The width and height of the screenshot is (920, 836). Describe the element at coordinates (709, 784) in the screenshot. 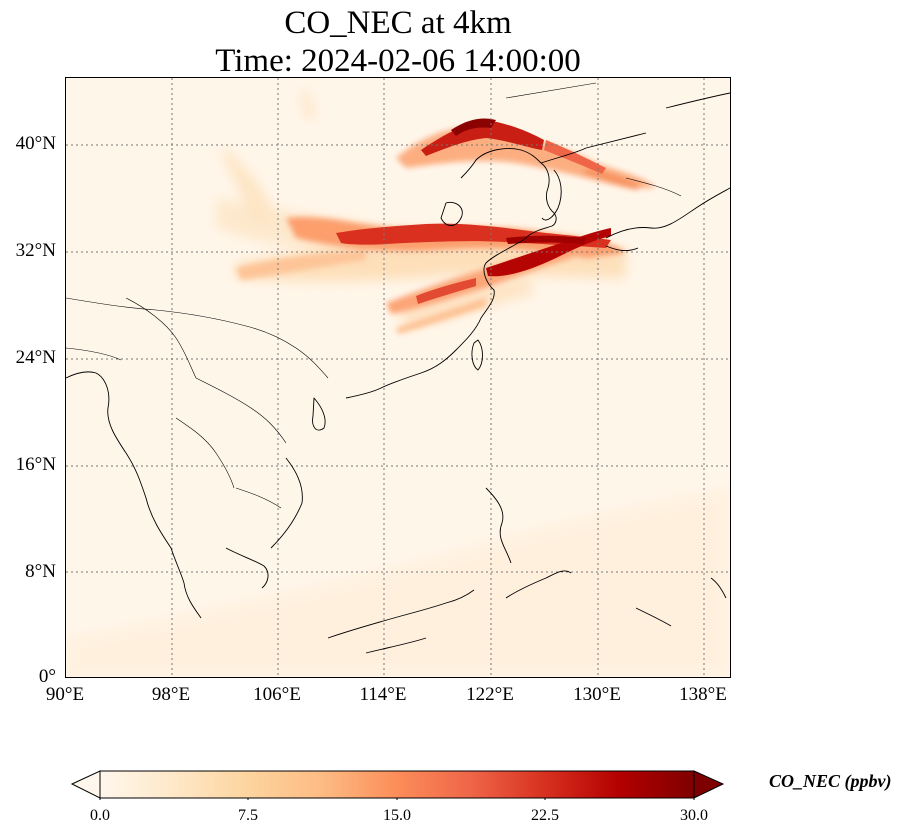

I see `colorbar-max-extend` at that location.